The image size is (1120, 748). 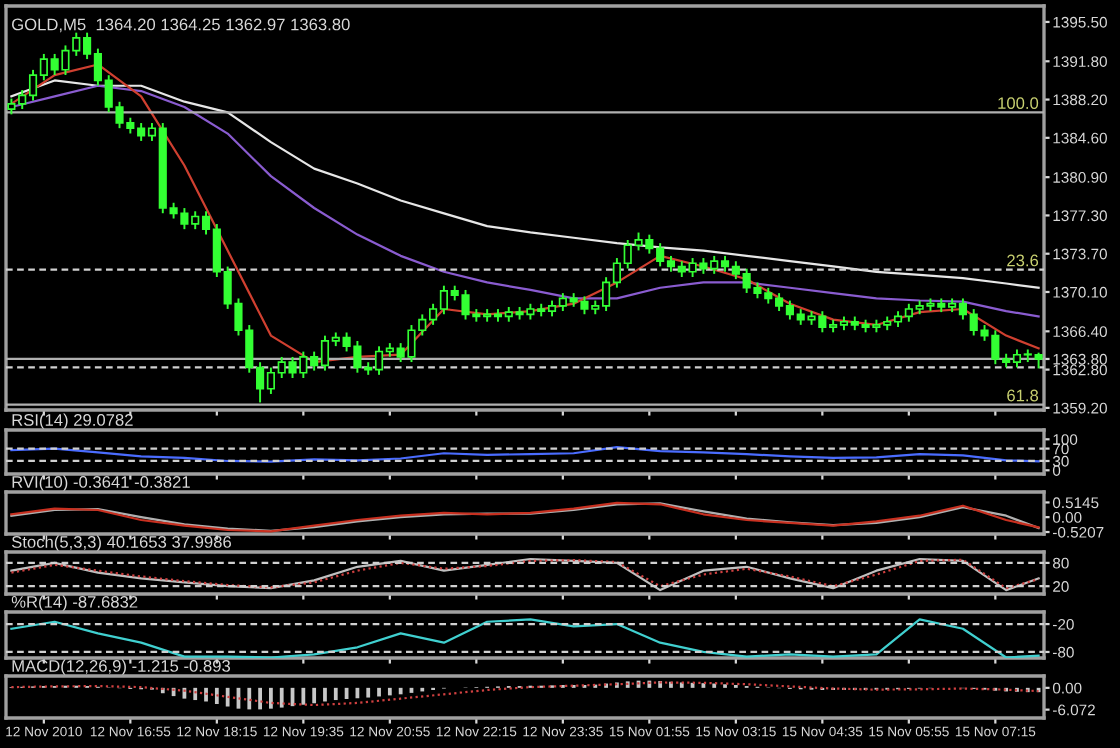 What do you see at coordinates (101, 483) in the screenshot?
I see `chart-title: RVI(10) -0.3641 -0.3821` at bounding box center [101, 483].